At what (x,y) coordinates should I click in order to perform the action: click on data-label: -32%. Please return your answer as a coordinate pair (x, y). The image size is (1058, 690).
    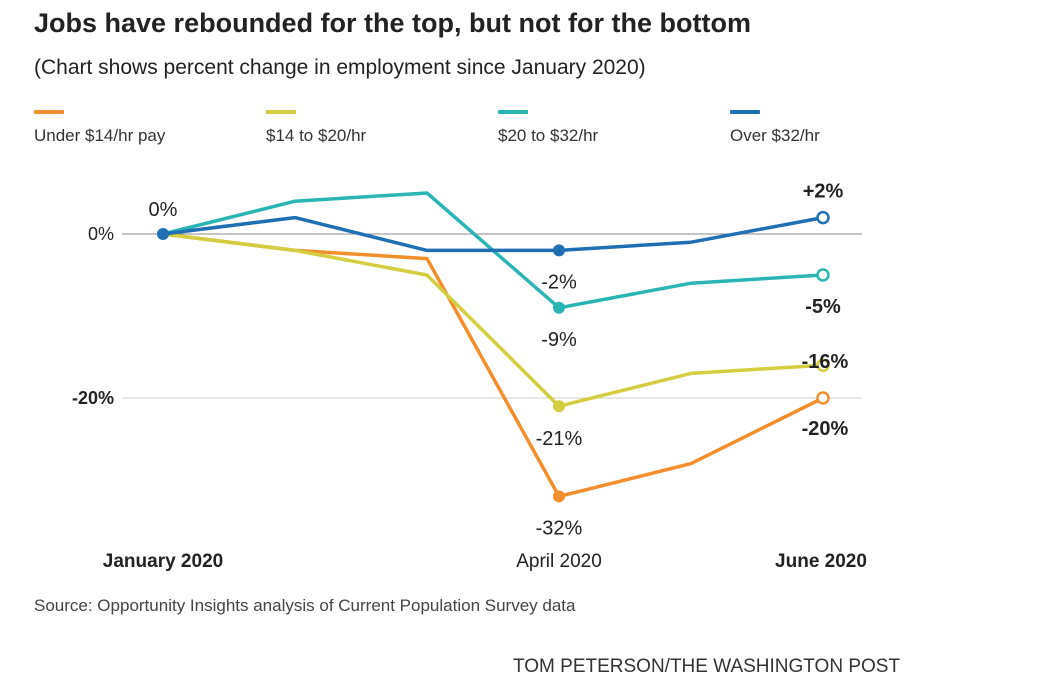
    Looking at the image, I should click on (559, 528).